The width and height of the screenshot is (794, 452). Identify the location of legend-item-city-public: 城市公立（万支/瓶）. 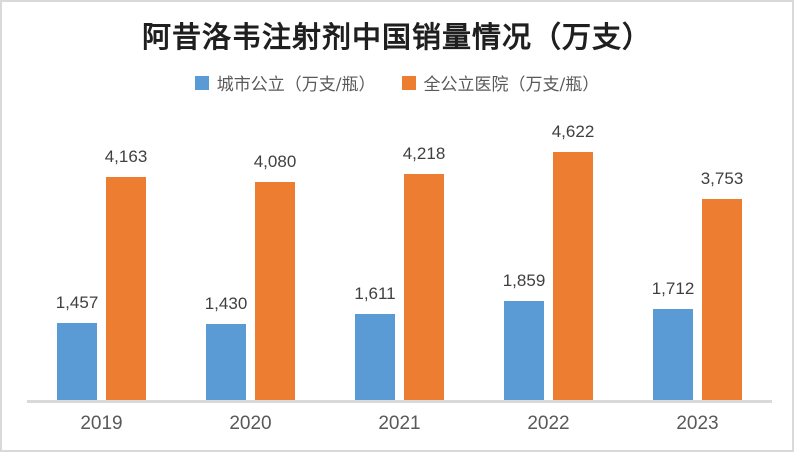
(285, 82).